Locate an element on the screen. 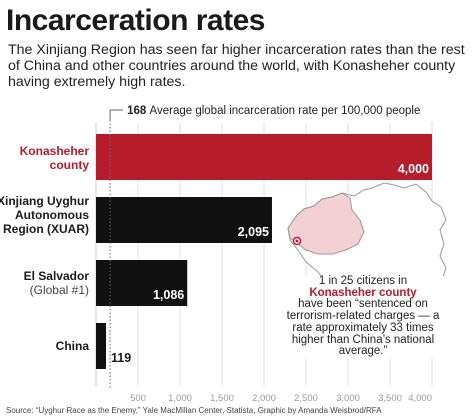 The width and height of the screenshot is (474, 420). x-tick-7: 4,000 is located at coordinates (420, 398).